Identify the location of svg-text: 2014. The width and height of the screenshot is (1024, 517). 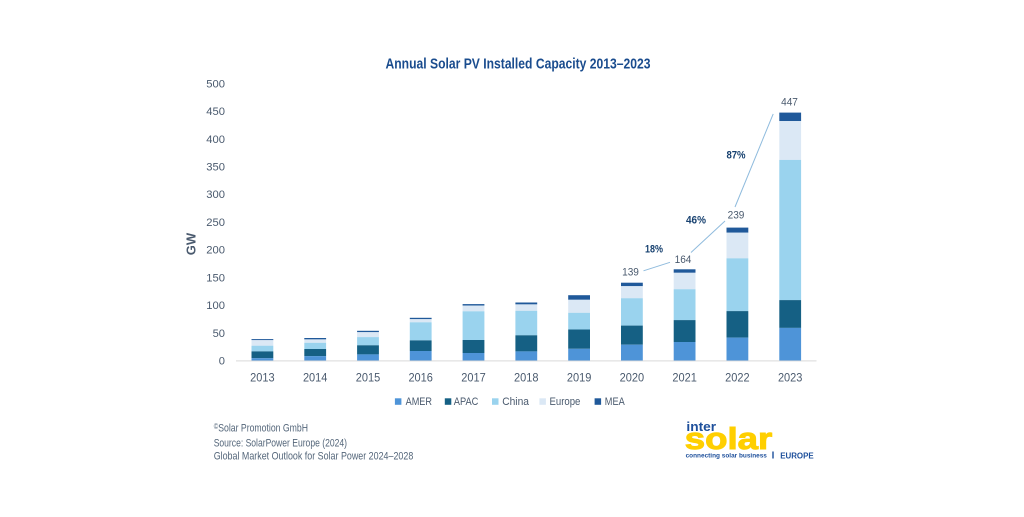
(315, 377).